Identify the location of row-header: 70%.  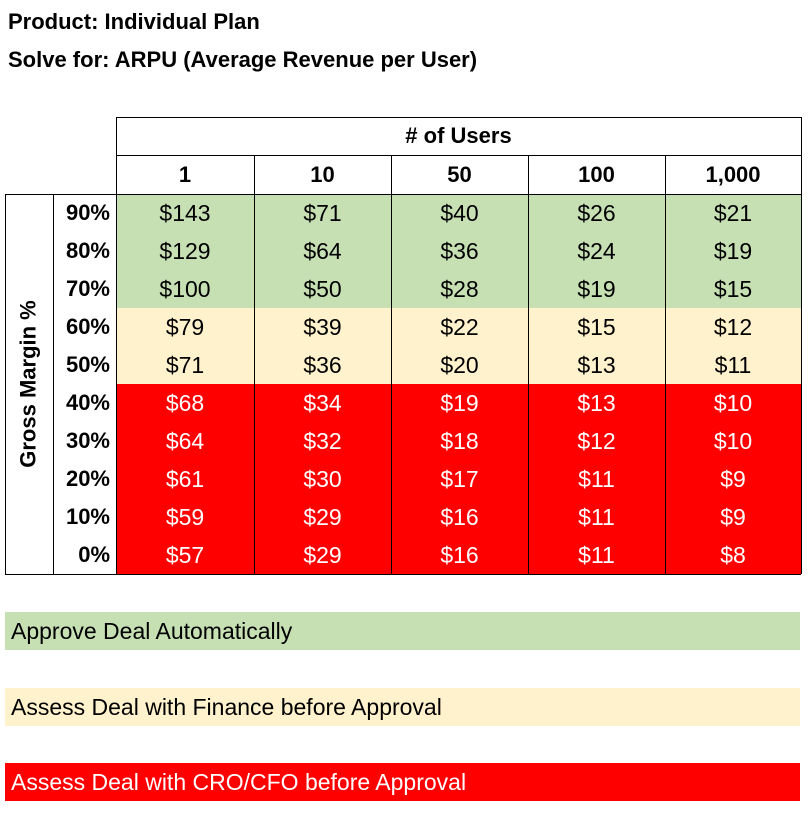
(84, 289).